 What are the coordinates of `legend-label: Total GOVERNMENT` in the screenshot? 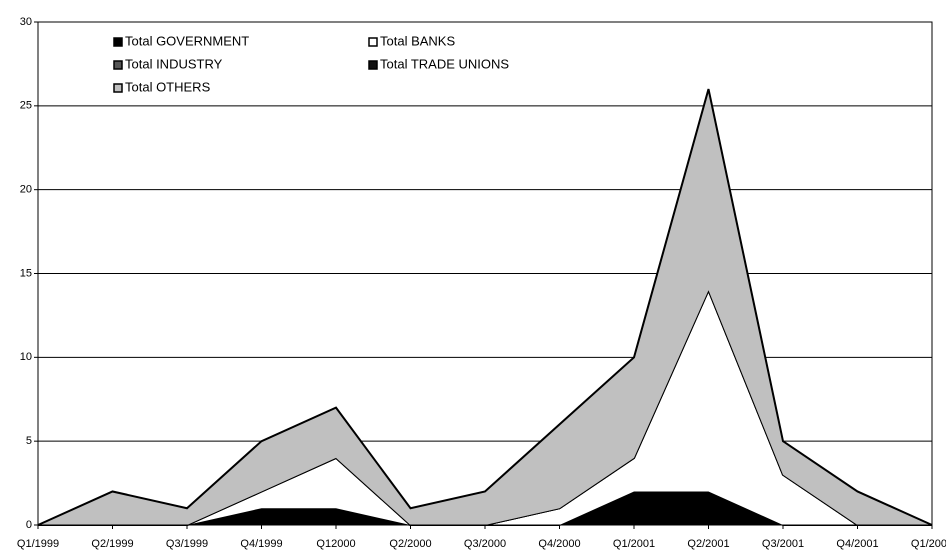 It's located at (187, 40).